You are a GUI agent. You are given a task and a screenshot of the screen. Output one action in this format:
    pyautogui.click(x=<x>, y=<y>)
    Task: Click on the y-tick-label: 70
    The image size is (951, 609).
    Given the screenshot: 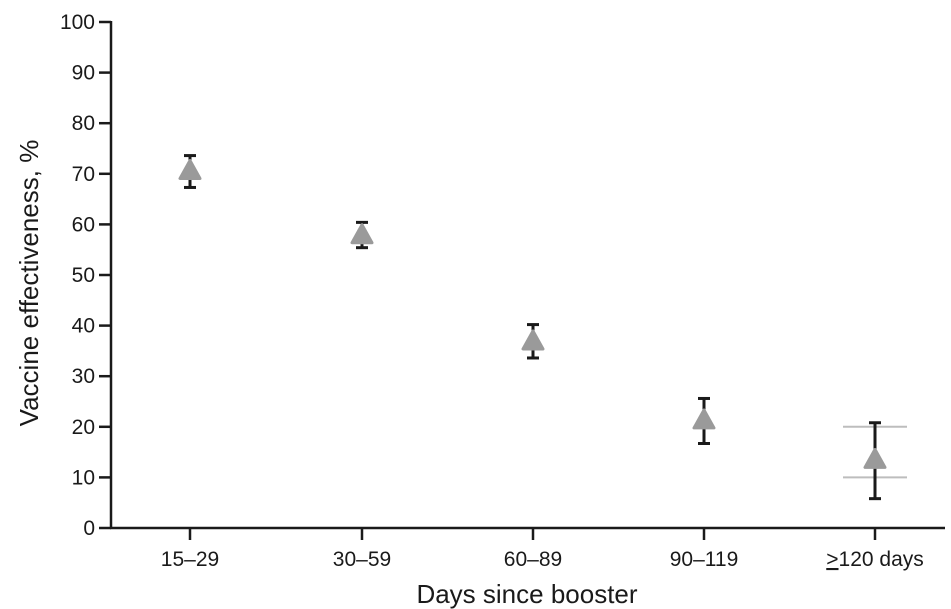 What is the action you would take?
    pyautogui.click(x=83, y=174)
    